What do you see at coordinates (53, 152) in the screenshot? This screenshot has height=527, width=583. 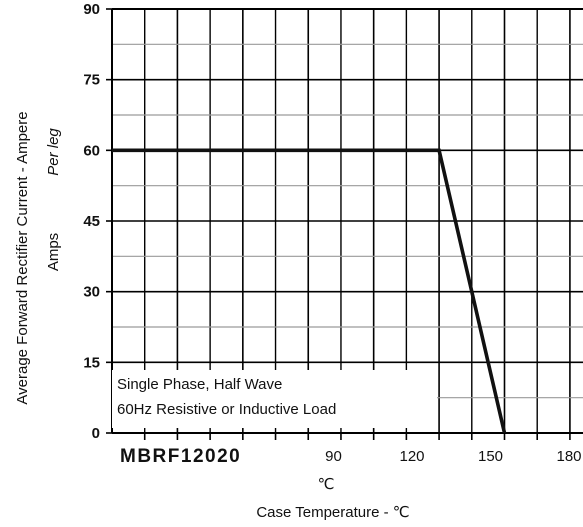 I see `y-axis-per-leg-label: Per leg` at bounding box center [53, 152].